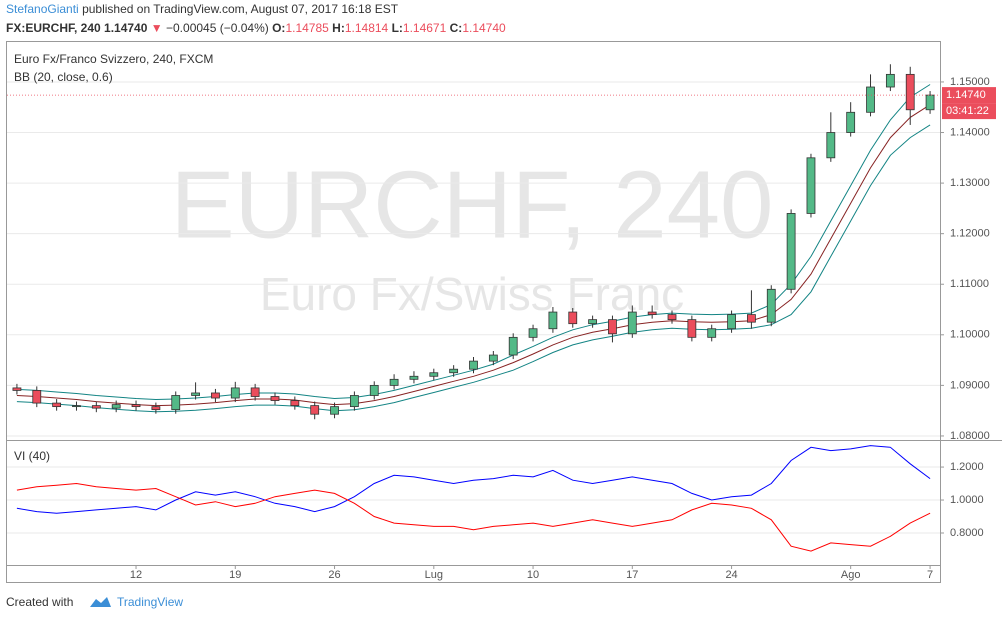  I want to click on x-tick-label: 24, so click(731, 575).